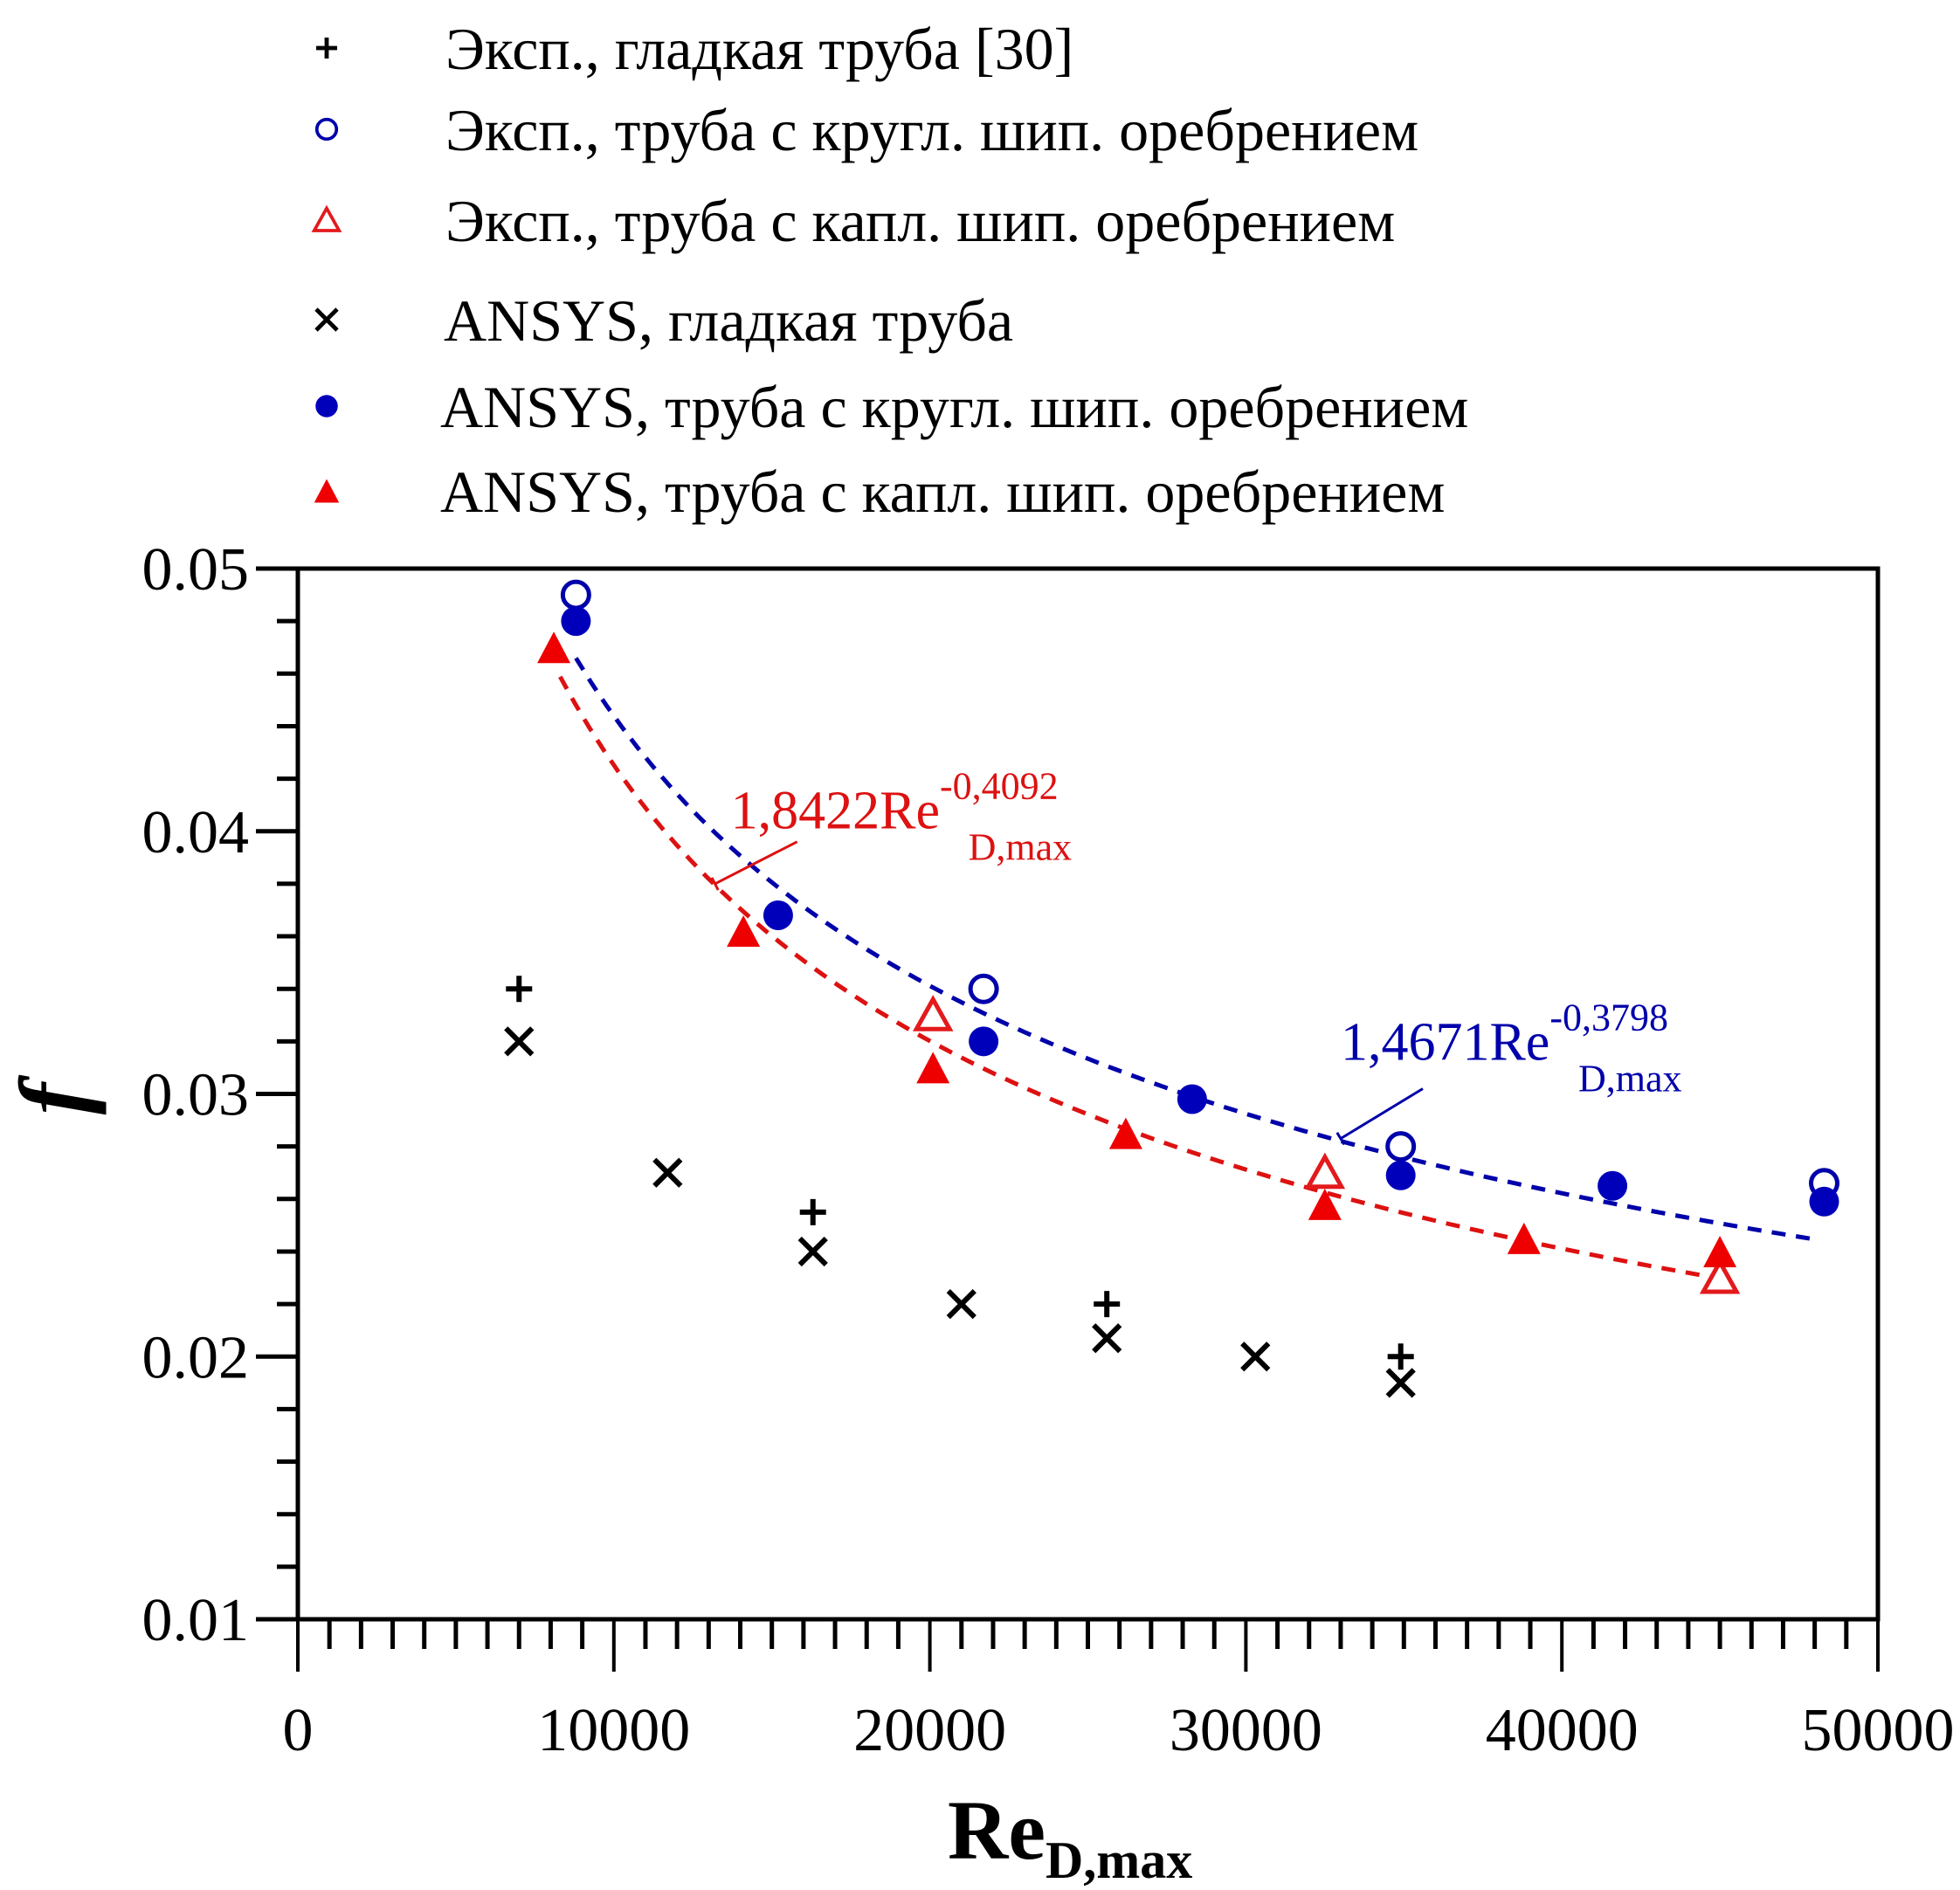 This screenshot has height=1890, width=1960. I want to click on legend-item: Эксп., гладкая труба [30], so click(694, 49).